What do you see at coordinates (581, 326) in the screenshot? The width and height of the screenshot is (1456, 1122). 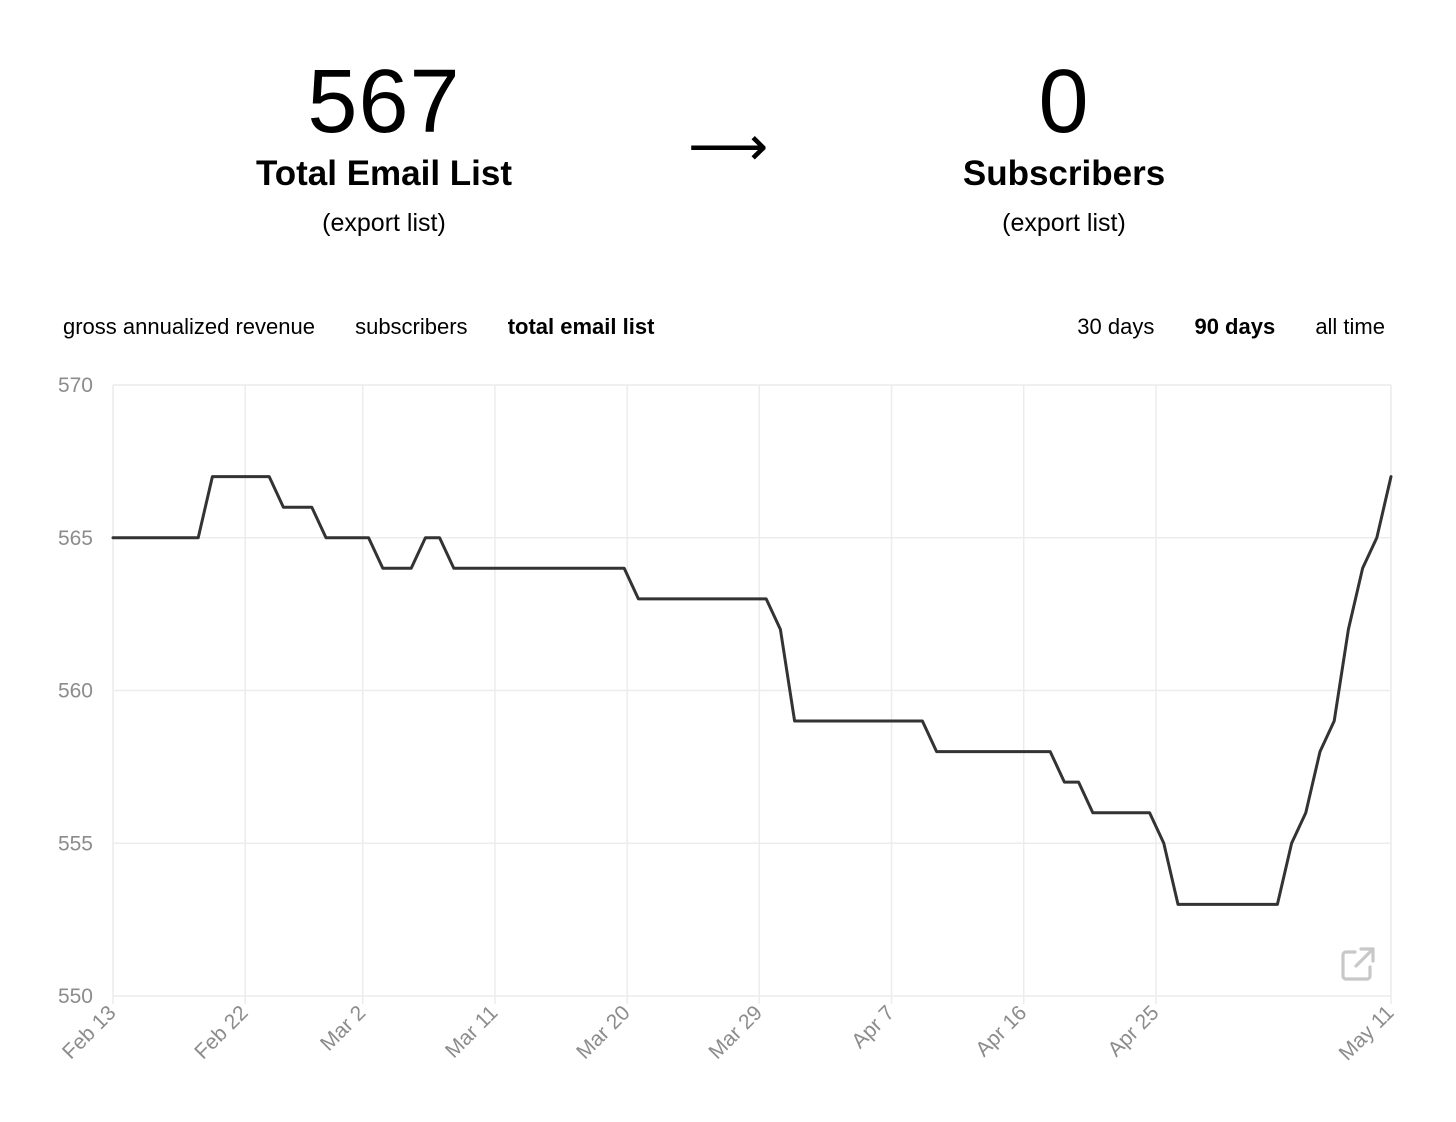 I see `tab-total-email-list: total email list` at bounding box center [581, 326].